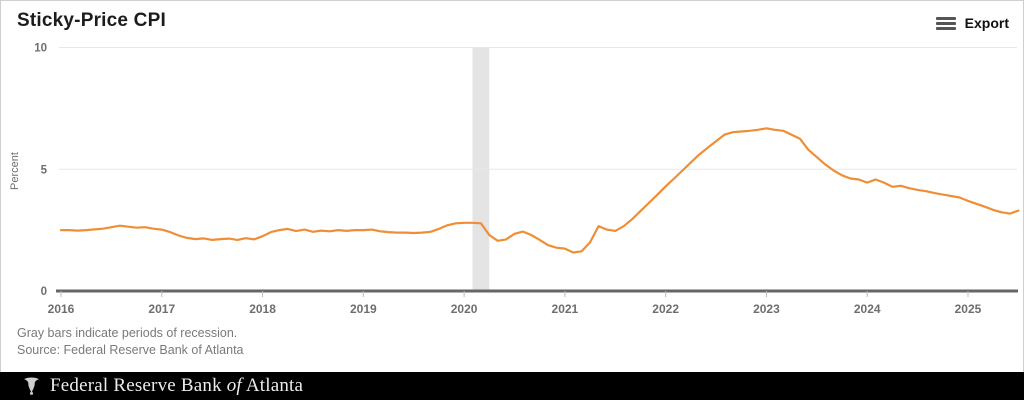 The image size is (1024, 400). Describe the element at coordinates (766, 309) in the screenshot. I see `x-axis-tick-label: 2023` at that location.